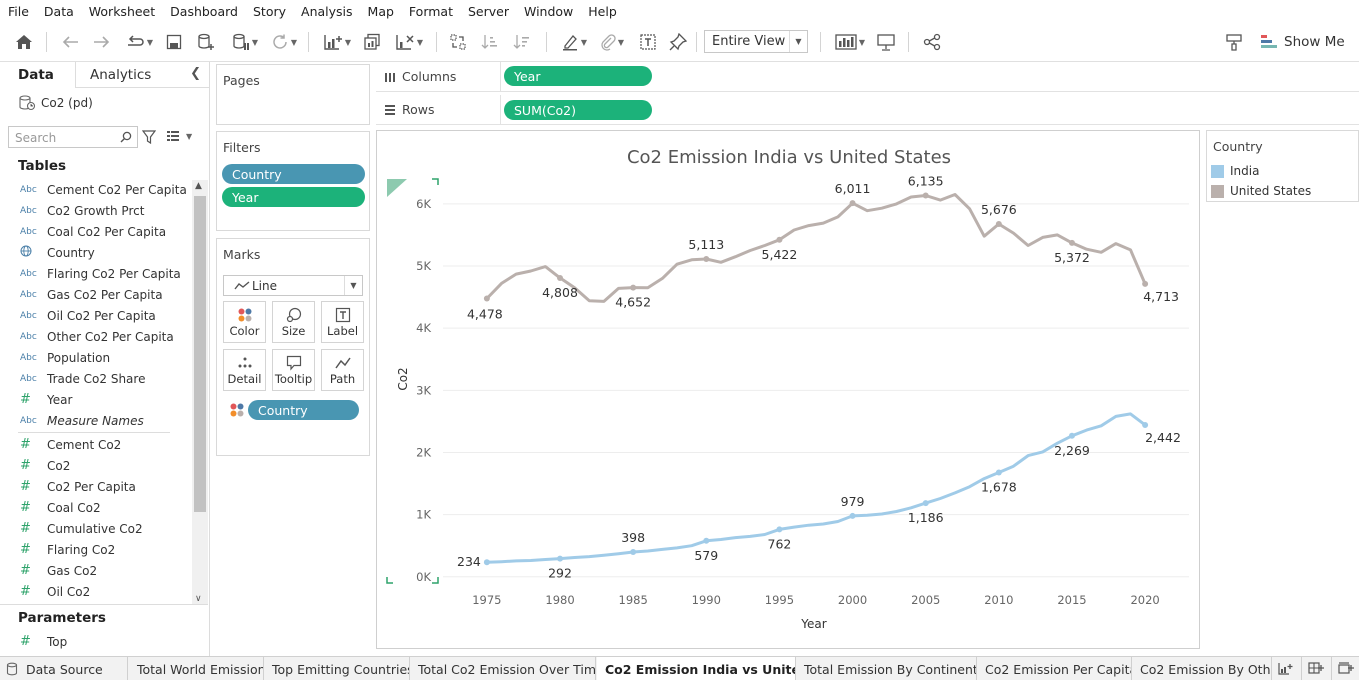 Image resolution: width=1359 pixels, height=680 pixels. I want to click on menu-map: Map, so click(380, 11).